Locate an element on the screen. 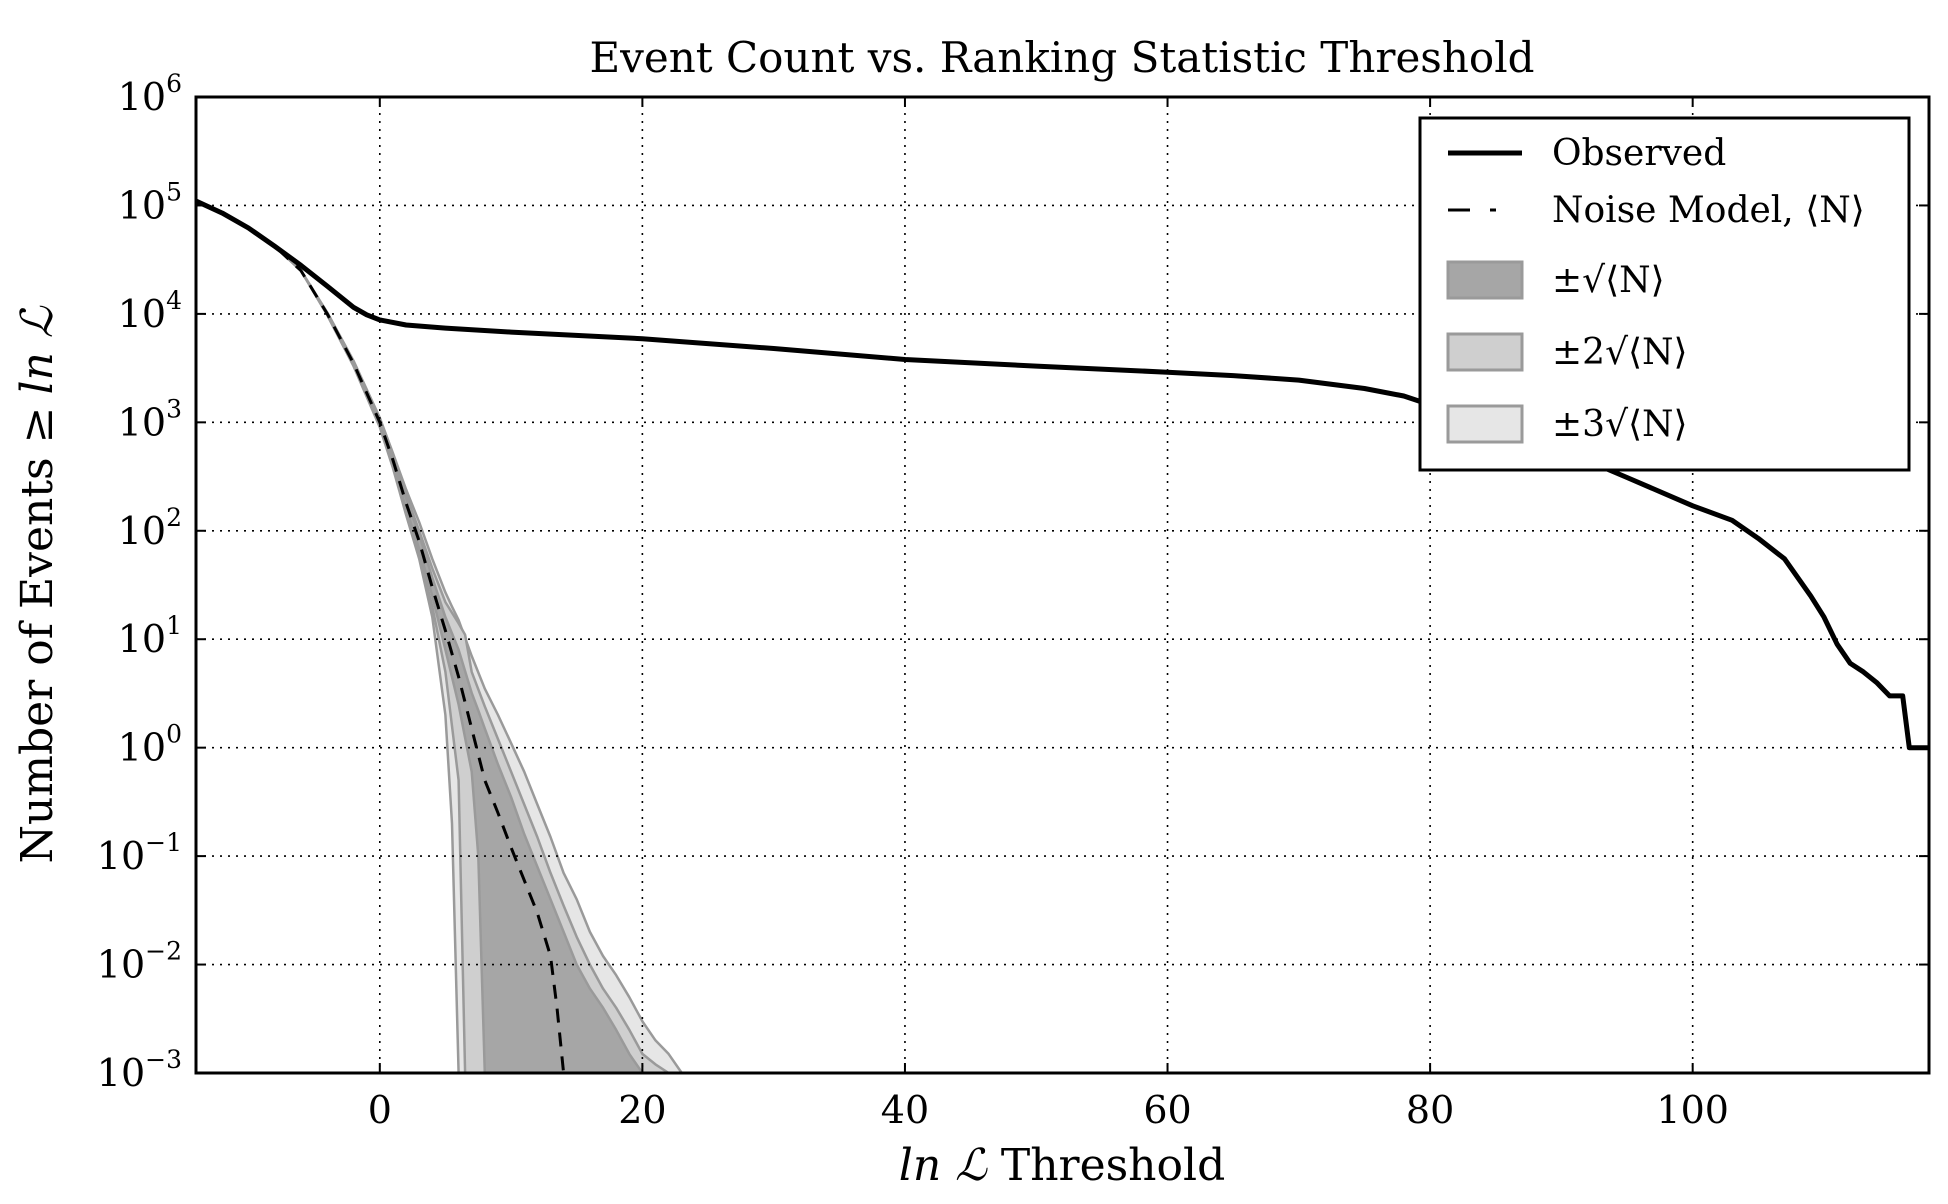  x-tick-label: 40 is located at coordinates (905, 1110).